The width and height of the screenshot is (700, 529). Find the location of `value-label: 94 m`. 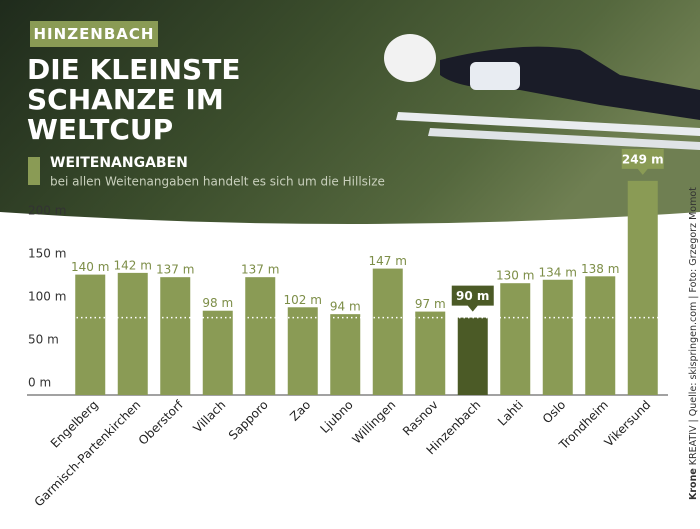

value-label: 94 m is located at coordinates (345, 307).